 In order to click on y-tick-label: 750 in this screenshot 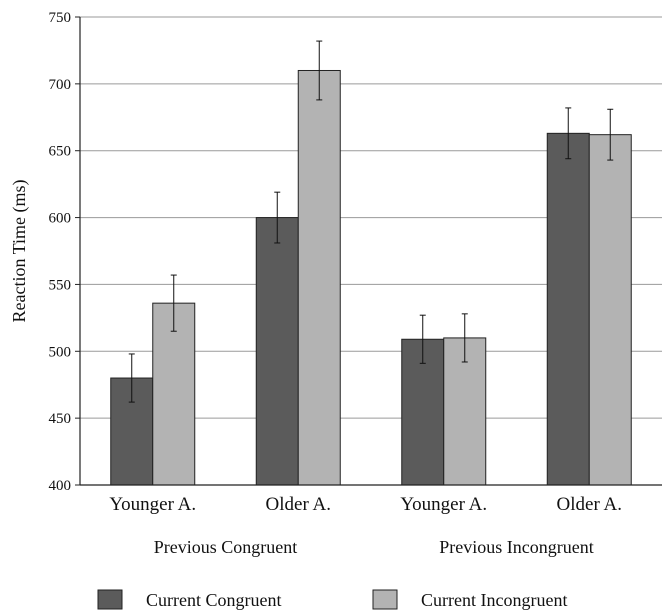, I will do `click(60, 18)`.